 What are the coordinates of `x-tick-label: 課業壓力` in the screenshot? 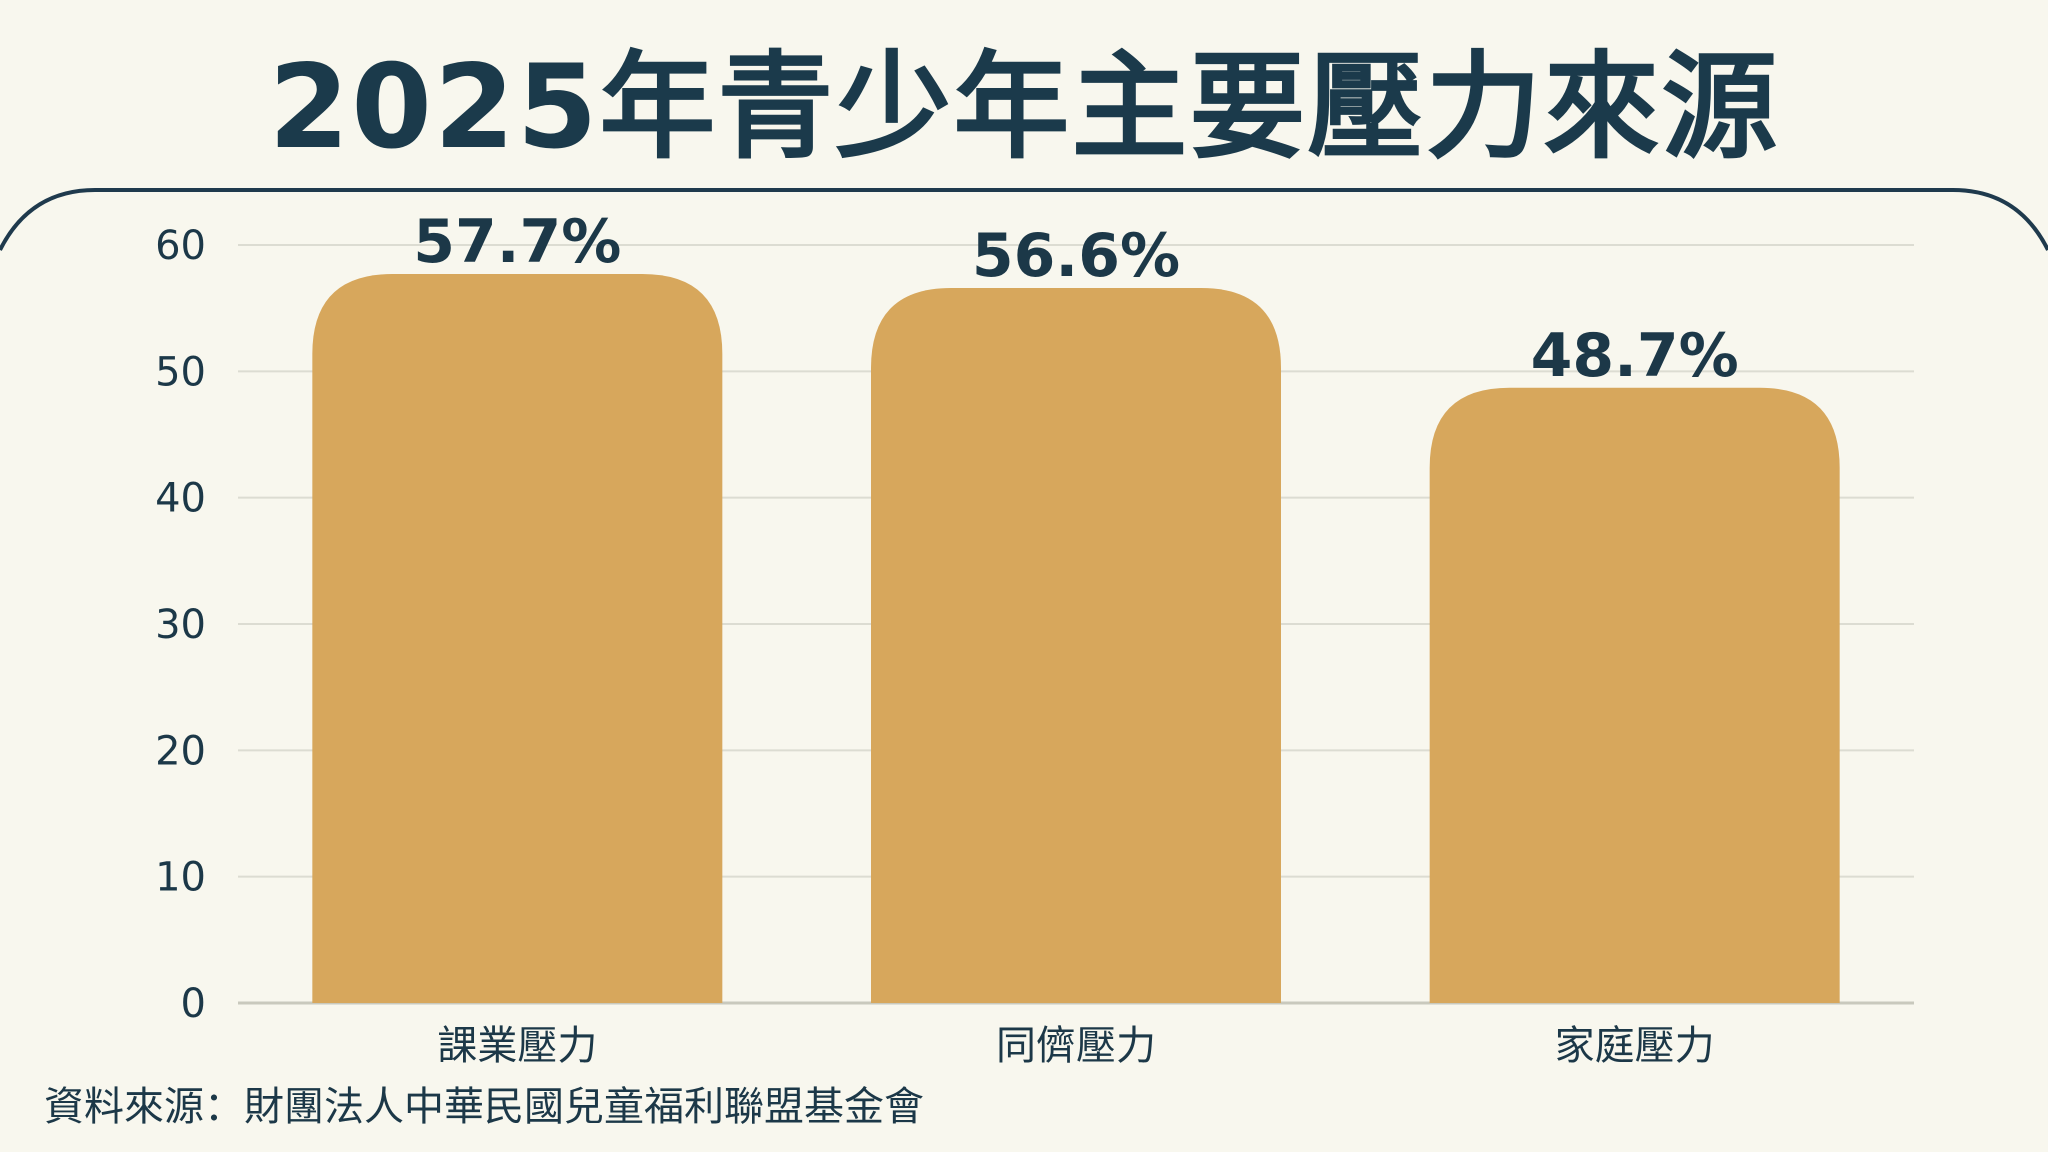 It's located at (517, 1046).